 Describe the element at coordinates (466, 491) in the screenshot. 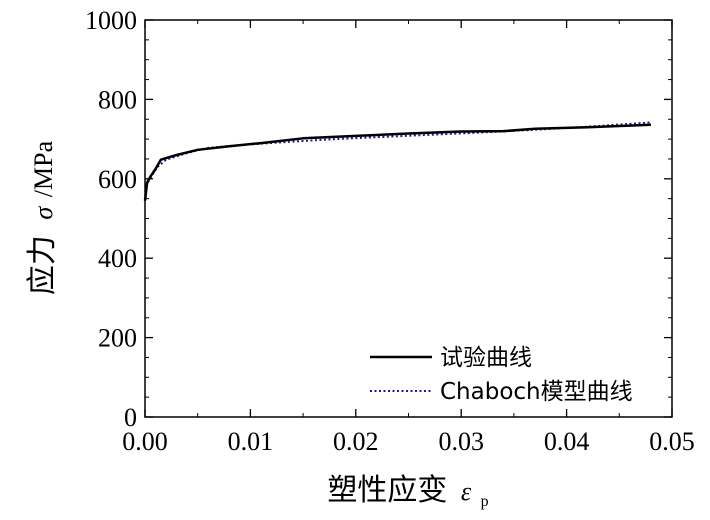

I see `x-axis-symbol: ε` at that location.